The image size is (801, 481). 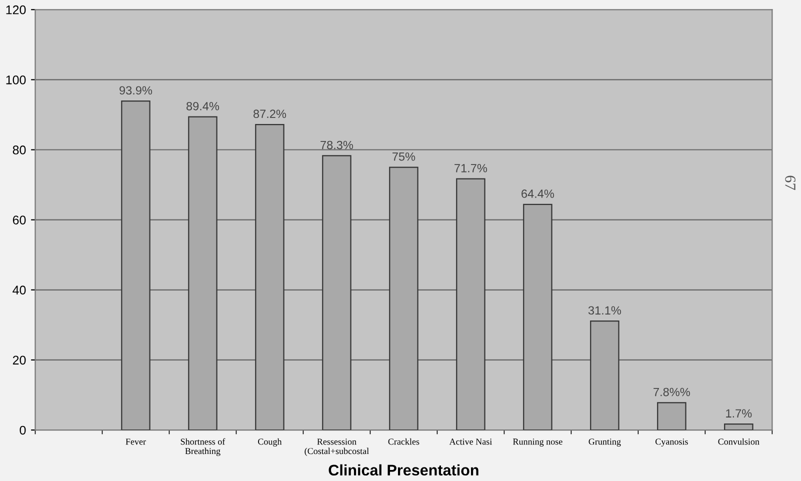 What do you see at coordinates (604, 442) in the screenshot?
I see `x-tick-label: Grunting` at bounding box center [604, 442].